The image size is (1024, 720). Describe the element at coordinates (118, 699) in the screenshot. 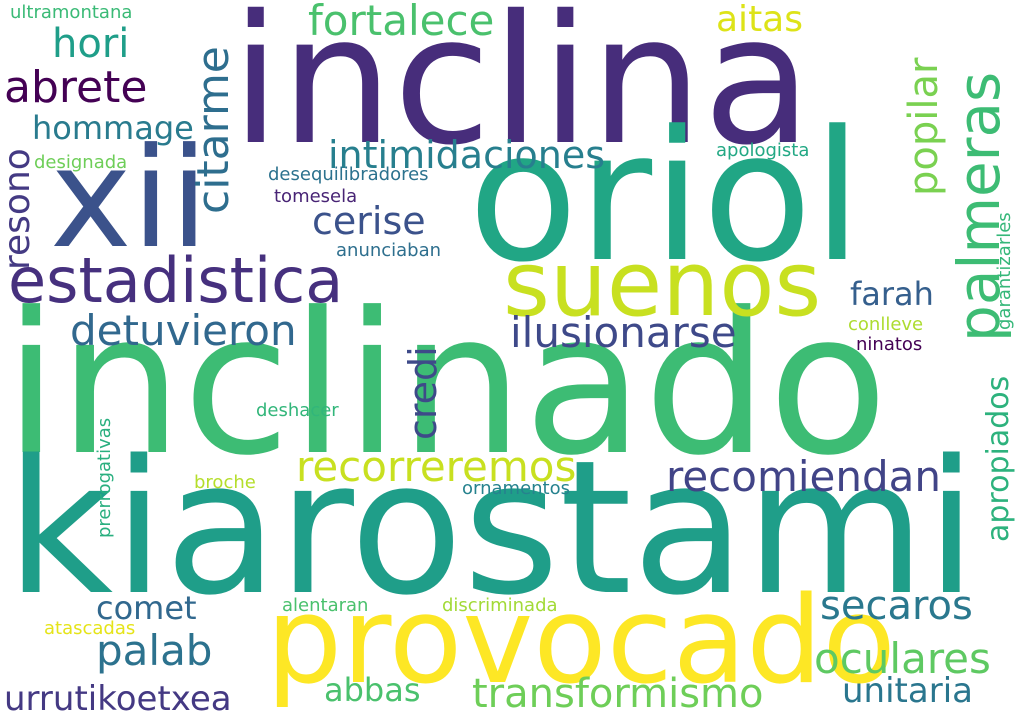

I see `word-urrutikoetxea: urrutikoetxea` at that location.